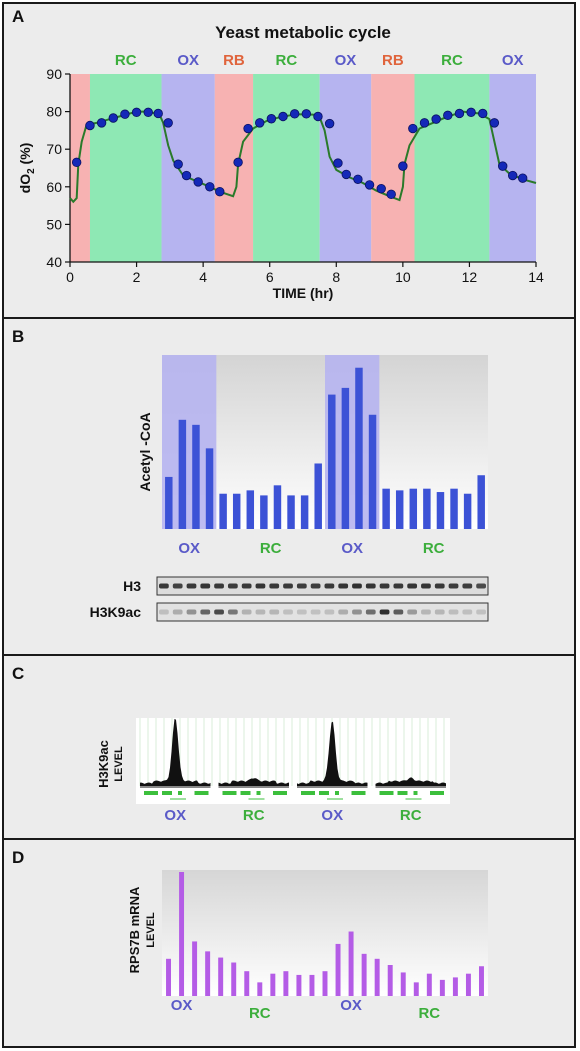 This screenshot has height=1051, width=580. What do you see at coordinates (203, 277) in the screenshot?
I see `x-tick-label: 4` at bounding box center [203, 277].